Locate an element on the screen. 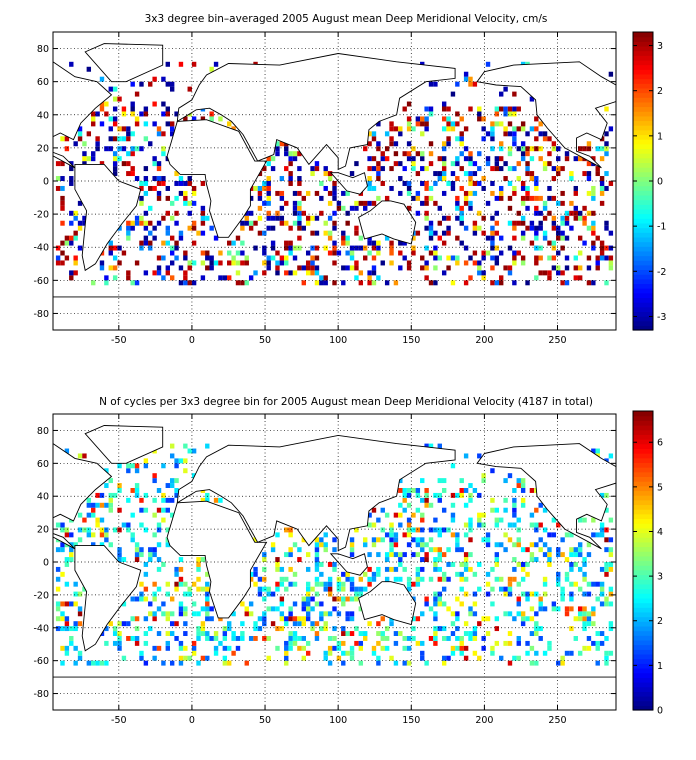 The height and width of the screenshot is (760, 696). colorbar-tick-label: 2 is located at coordinates (660, 621).